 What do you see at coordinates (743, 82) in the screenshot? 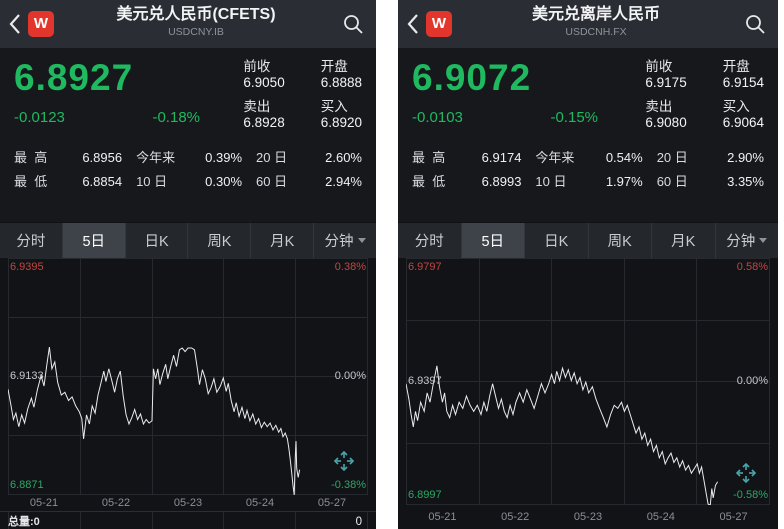
I see `field-value: 6.9154` at bounding box center [743, 82].